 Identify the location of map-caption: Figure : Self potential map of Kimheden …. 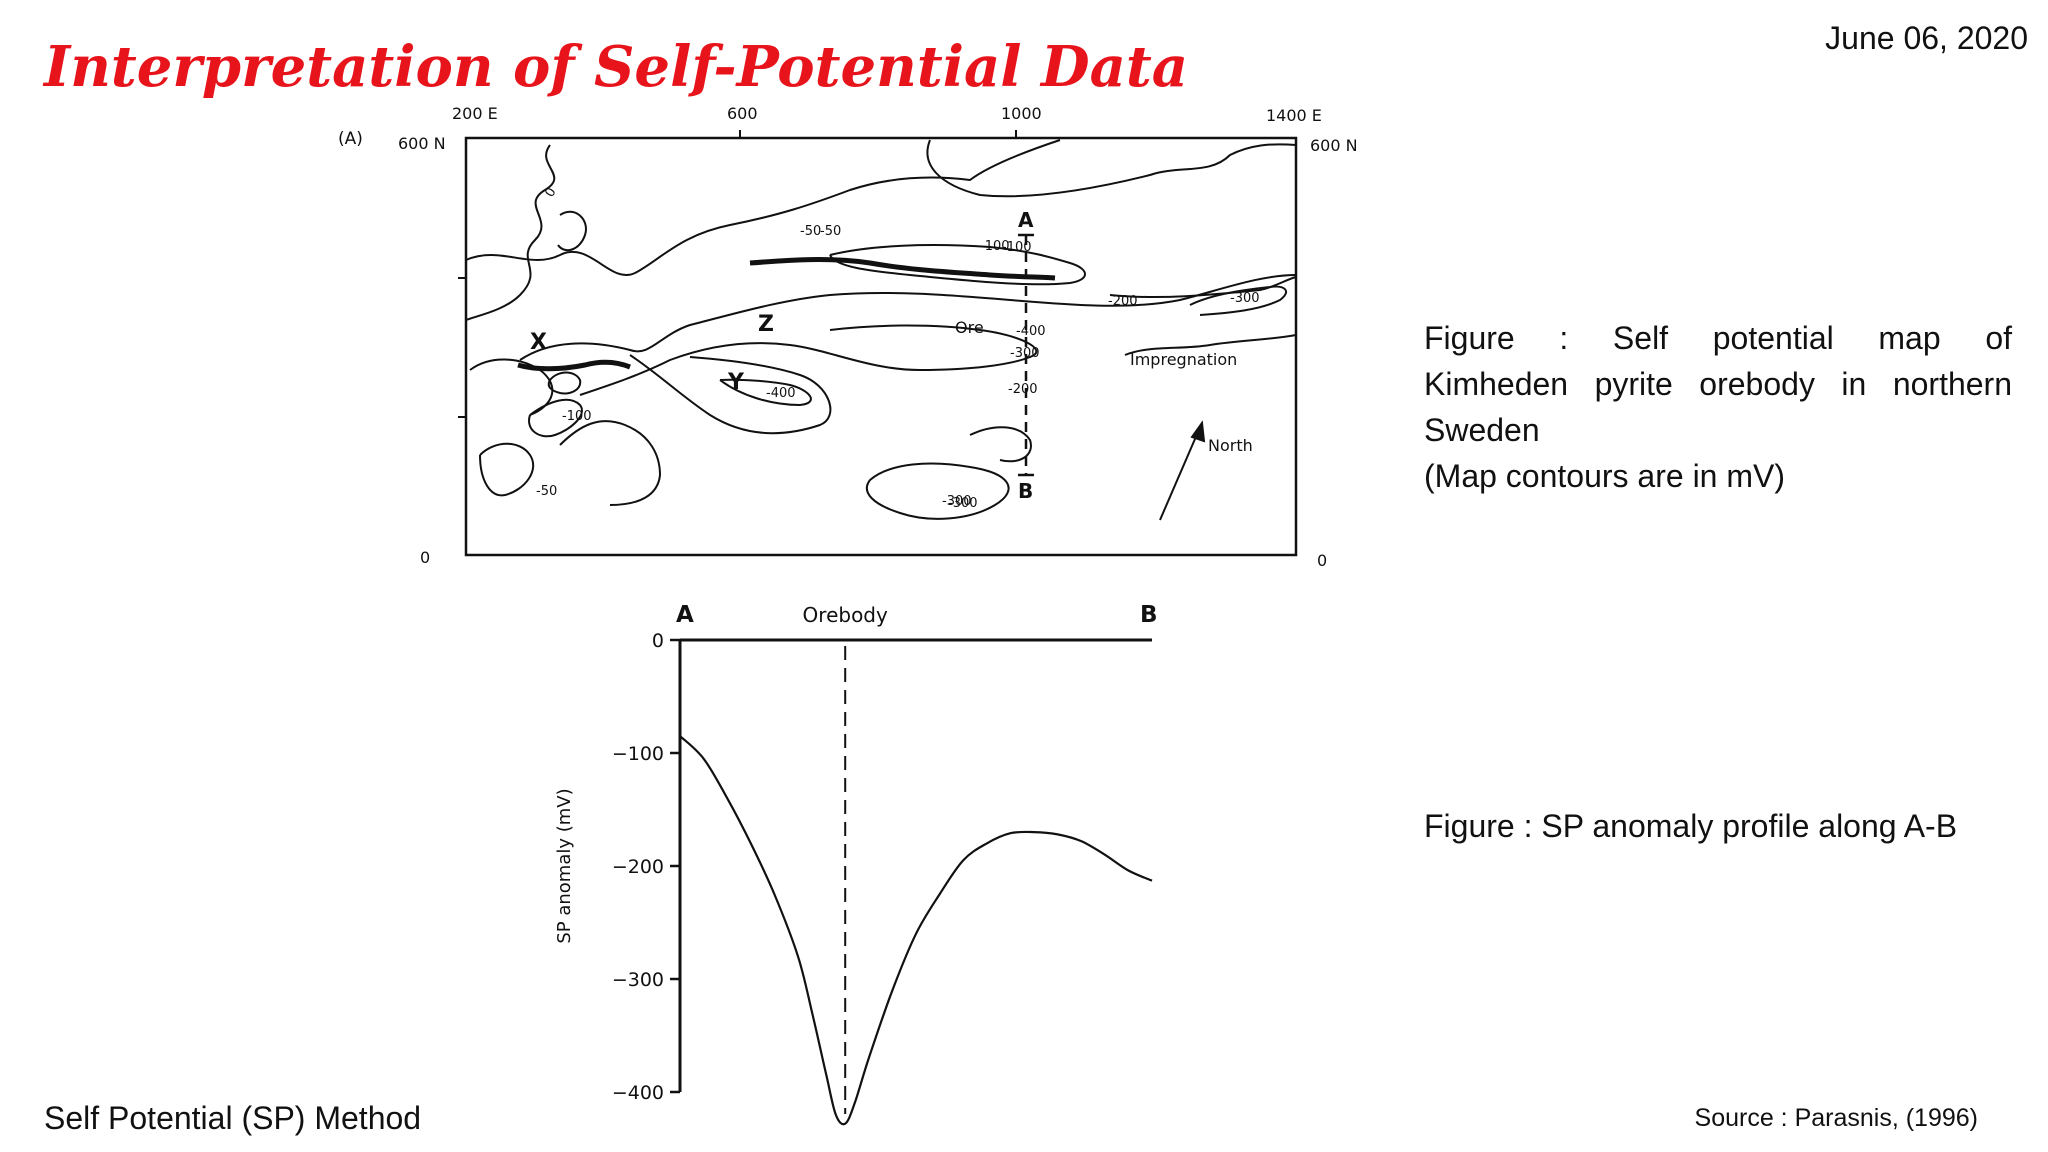
(1718, 407).